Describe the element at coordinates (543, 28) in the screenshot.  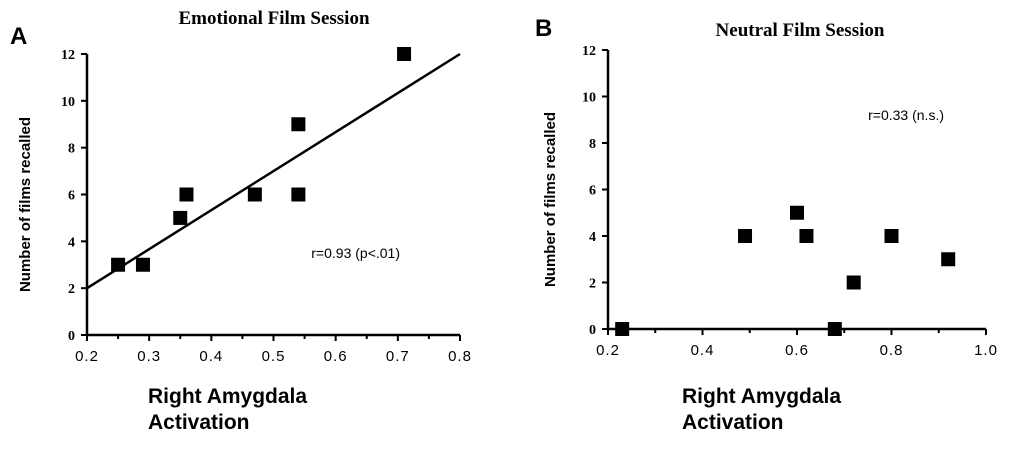
I see `panel-label-b: B` at that location.